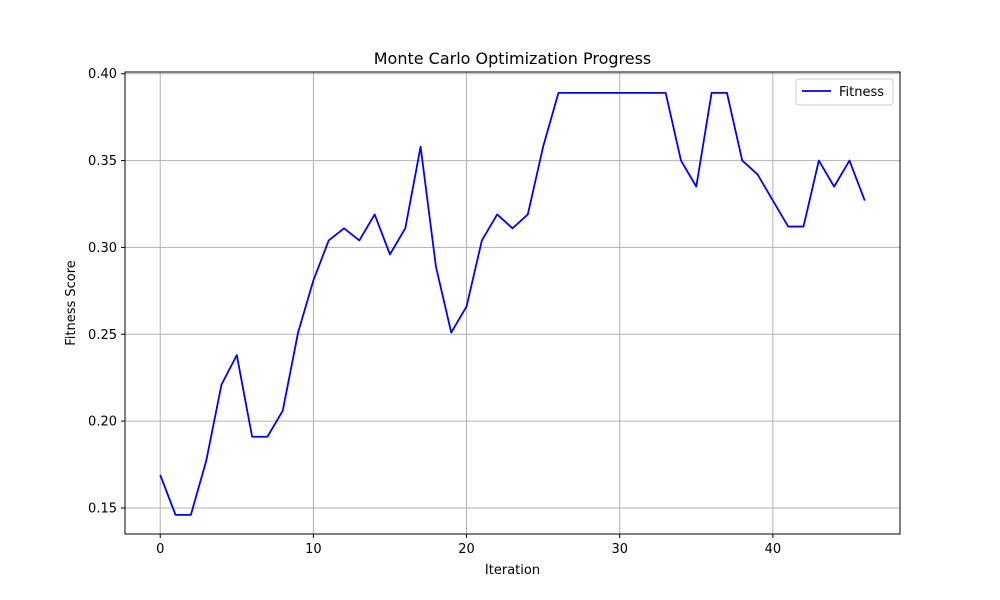 The height and width of the screenshot is (600, 1000). I want to click on y-tick-label: 0.35, so click(102, 161).